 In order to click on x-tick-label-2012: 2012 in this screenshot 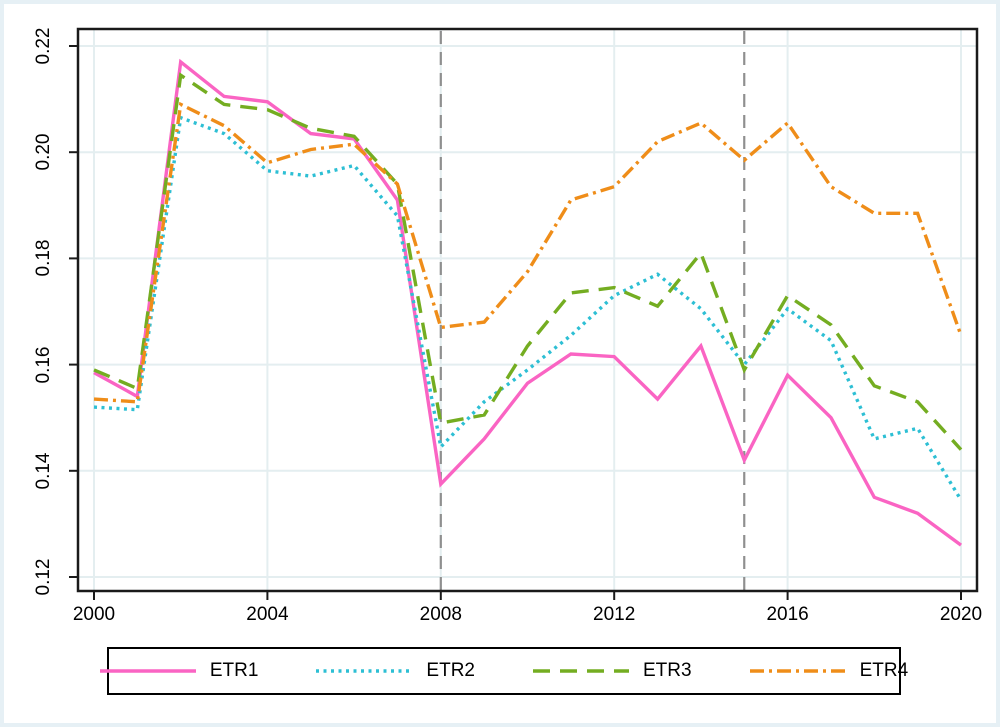, I will do `click(614, 614)`.